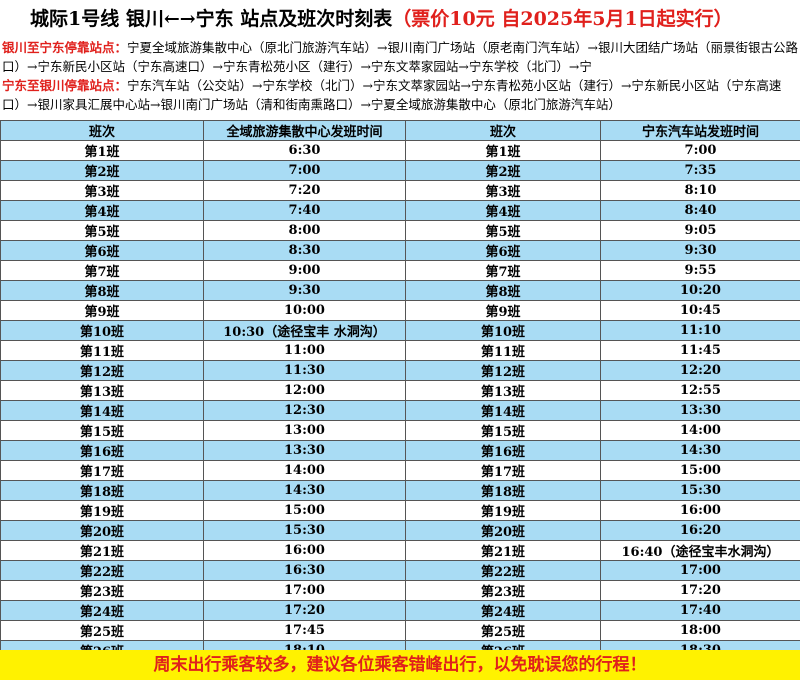 The image size is (800, 680). What do you see at coordinates (304, 310) in the screenshot?
I see `table-cell: 10:00` at bounding box center [304, 310].